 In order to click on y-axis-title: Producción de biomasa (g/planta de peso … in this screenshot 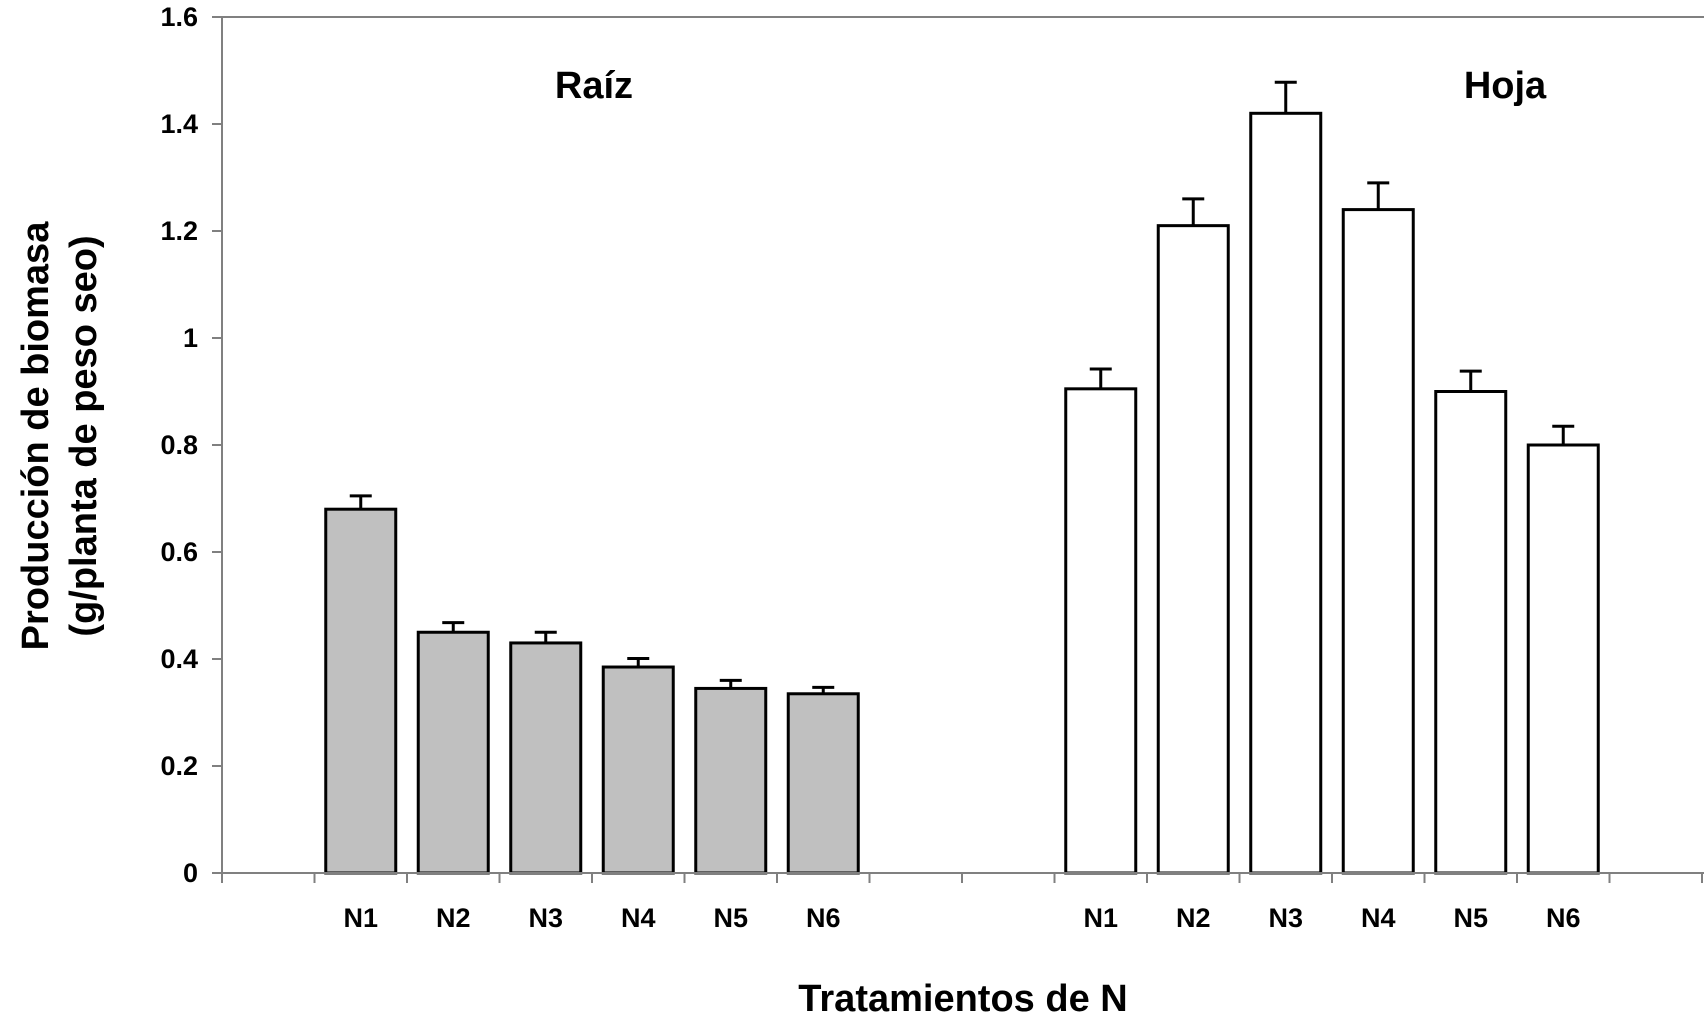, I will do `click(60, 436)`.